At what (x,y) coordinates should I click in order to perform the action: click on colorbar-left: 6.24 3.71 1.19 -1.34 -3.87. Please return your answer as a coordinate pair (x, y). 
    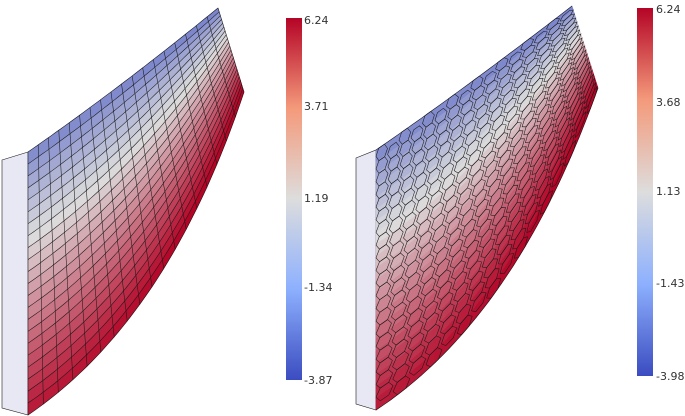
    Looking at the image, I should click on (309, 200).